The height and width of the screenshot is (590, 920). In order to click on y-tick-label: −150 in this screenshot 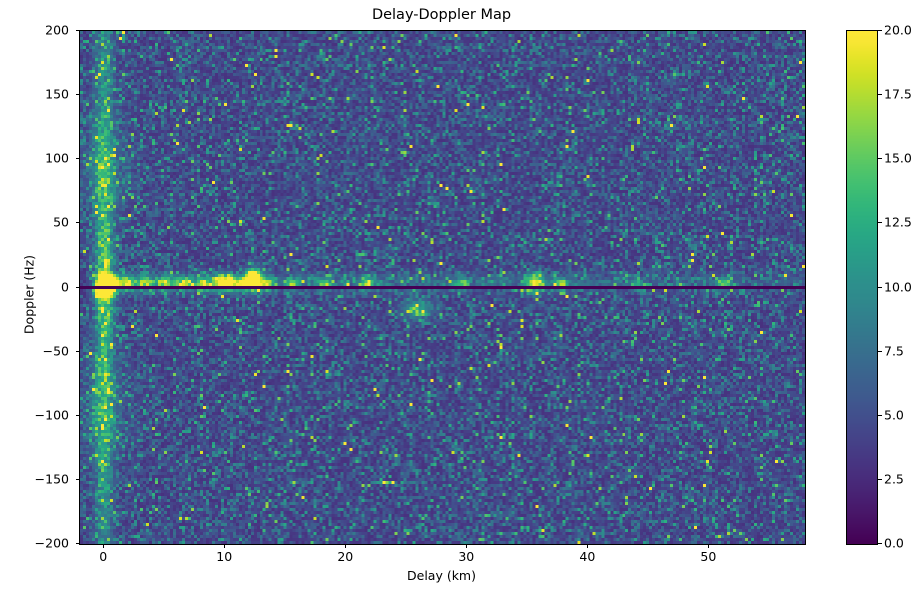, I will do `click(51, 479)`.